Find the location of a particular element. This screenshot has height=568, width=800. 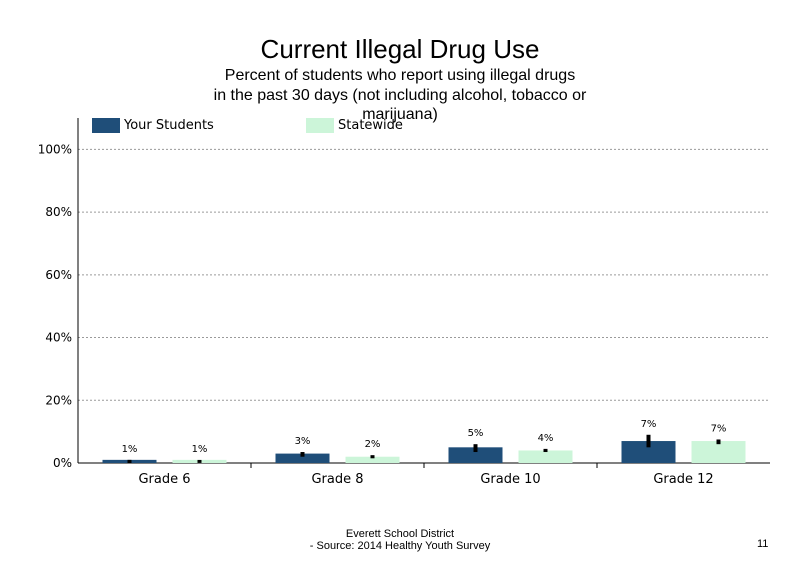

y-tick-label: 60% is located at coordinates (58, 275).